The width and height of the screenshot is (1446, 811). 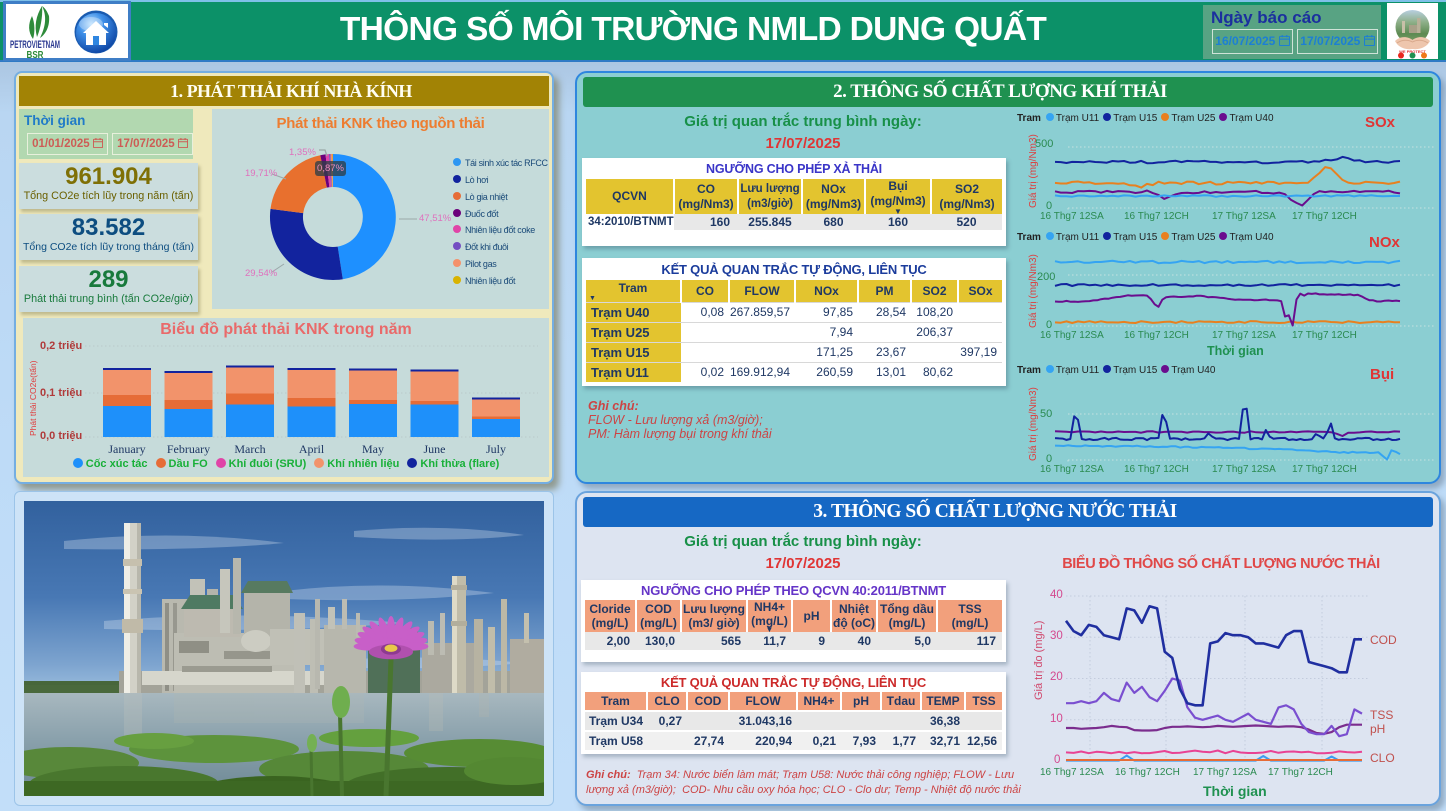 I want to click on svg-text: PETROVIETNAM, so click(x=35, y=45).